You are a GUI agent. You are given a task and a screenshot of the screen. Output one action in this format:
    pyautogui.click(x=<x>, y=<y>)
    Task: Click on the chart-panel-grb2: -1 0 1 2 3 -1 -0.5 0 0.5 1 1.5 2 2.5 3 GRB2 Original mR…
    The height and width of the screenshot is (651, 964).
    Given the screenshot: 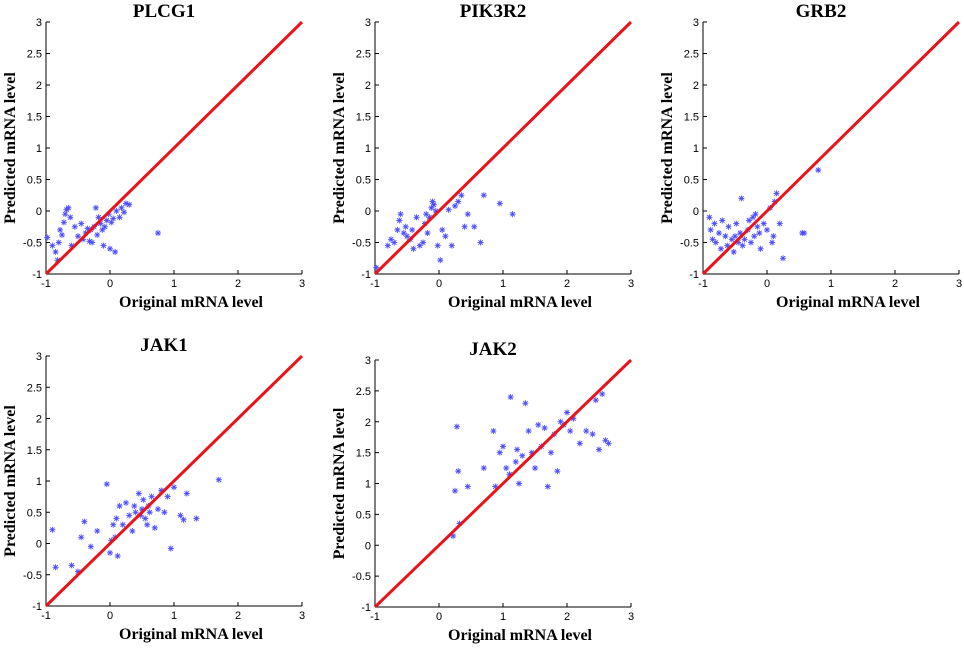 What is the action you would take?
    pyautogui.click(x=810, y=156)
    